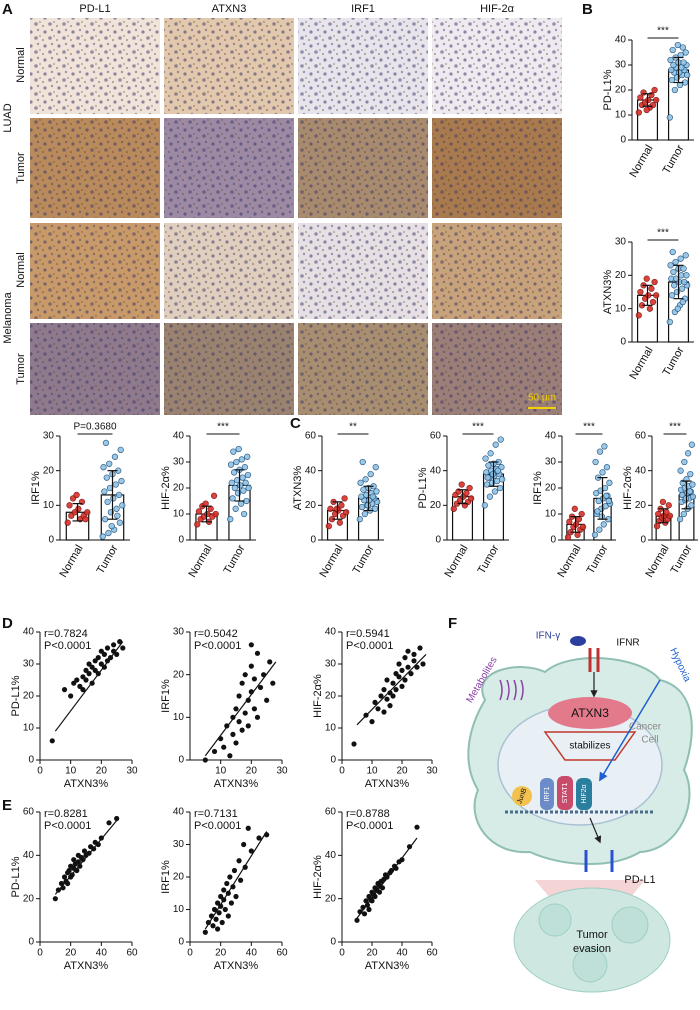 The width and height of the screenshot is (700, 1010). Describe the element at coordinates (592, 935) in the screenshot. I see `diagram-label: Tumor` at that location.